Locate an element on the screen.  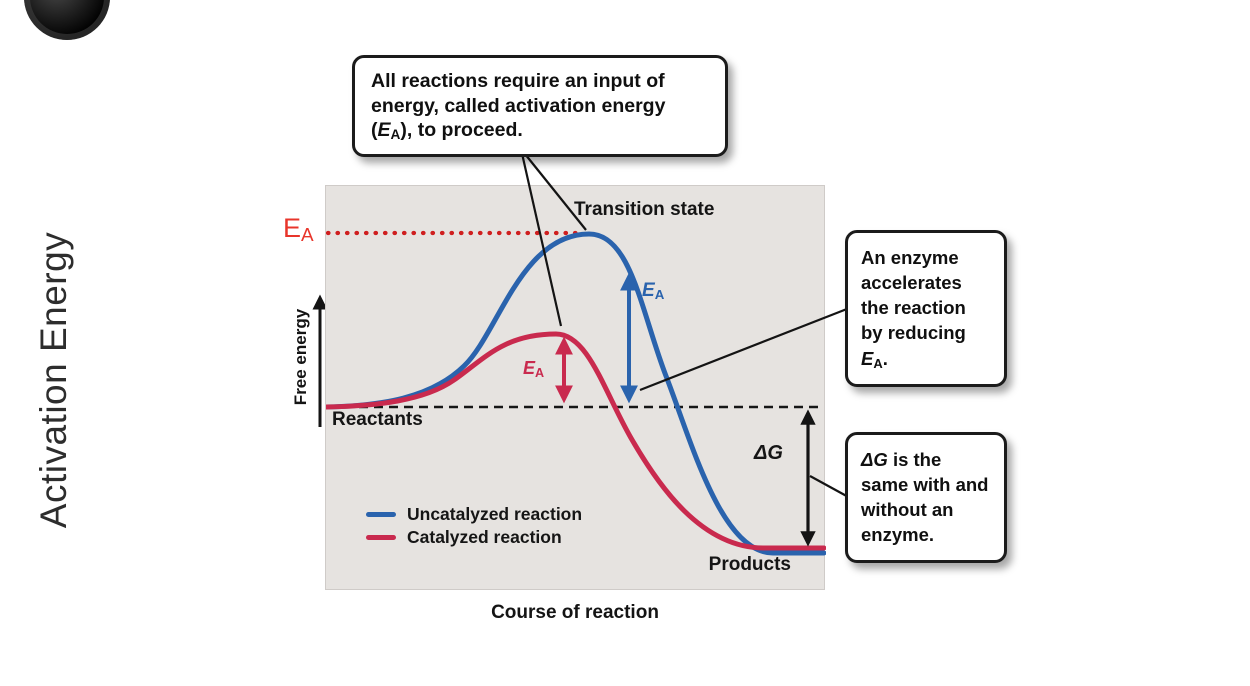
slide-title: Activation Energy is located at coordinates (53, 380).